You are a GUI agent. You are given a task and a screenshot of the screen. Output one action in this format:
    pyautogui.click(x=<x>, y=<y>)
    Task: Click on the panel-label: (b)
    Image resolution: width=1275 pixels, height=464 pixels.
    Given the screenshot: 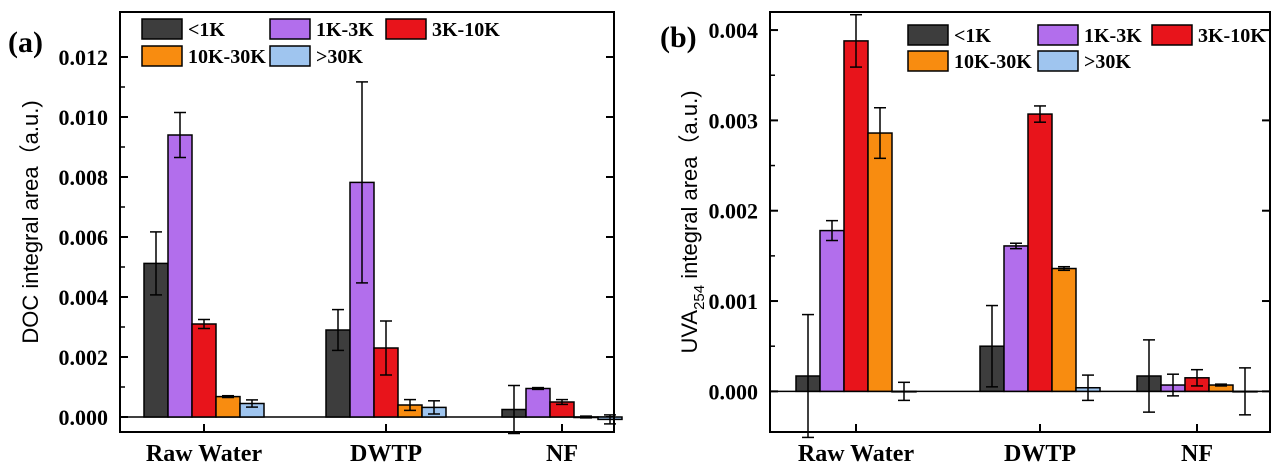 What is the action you would take?
    pyautogui.click(x=678, y=37)
    